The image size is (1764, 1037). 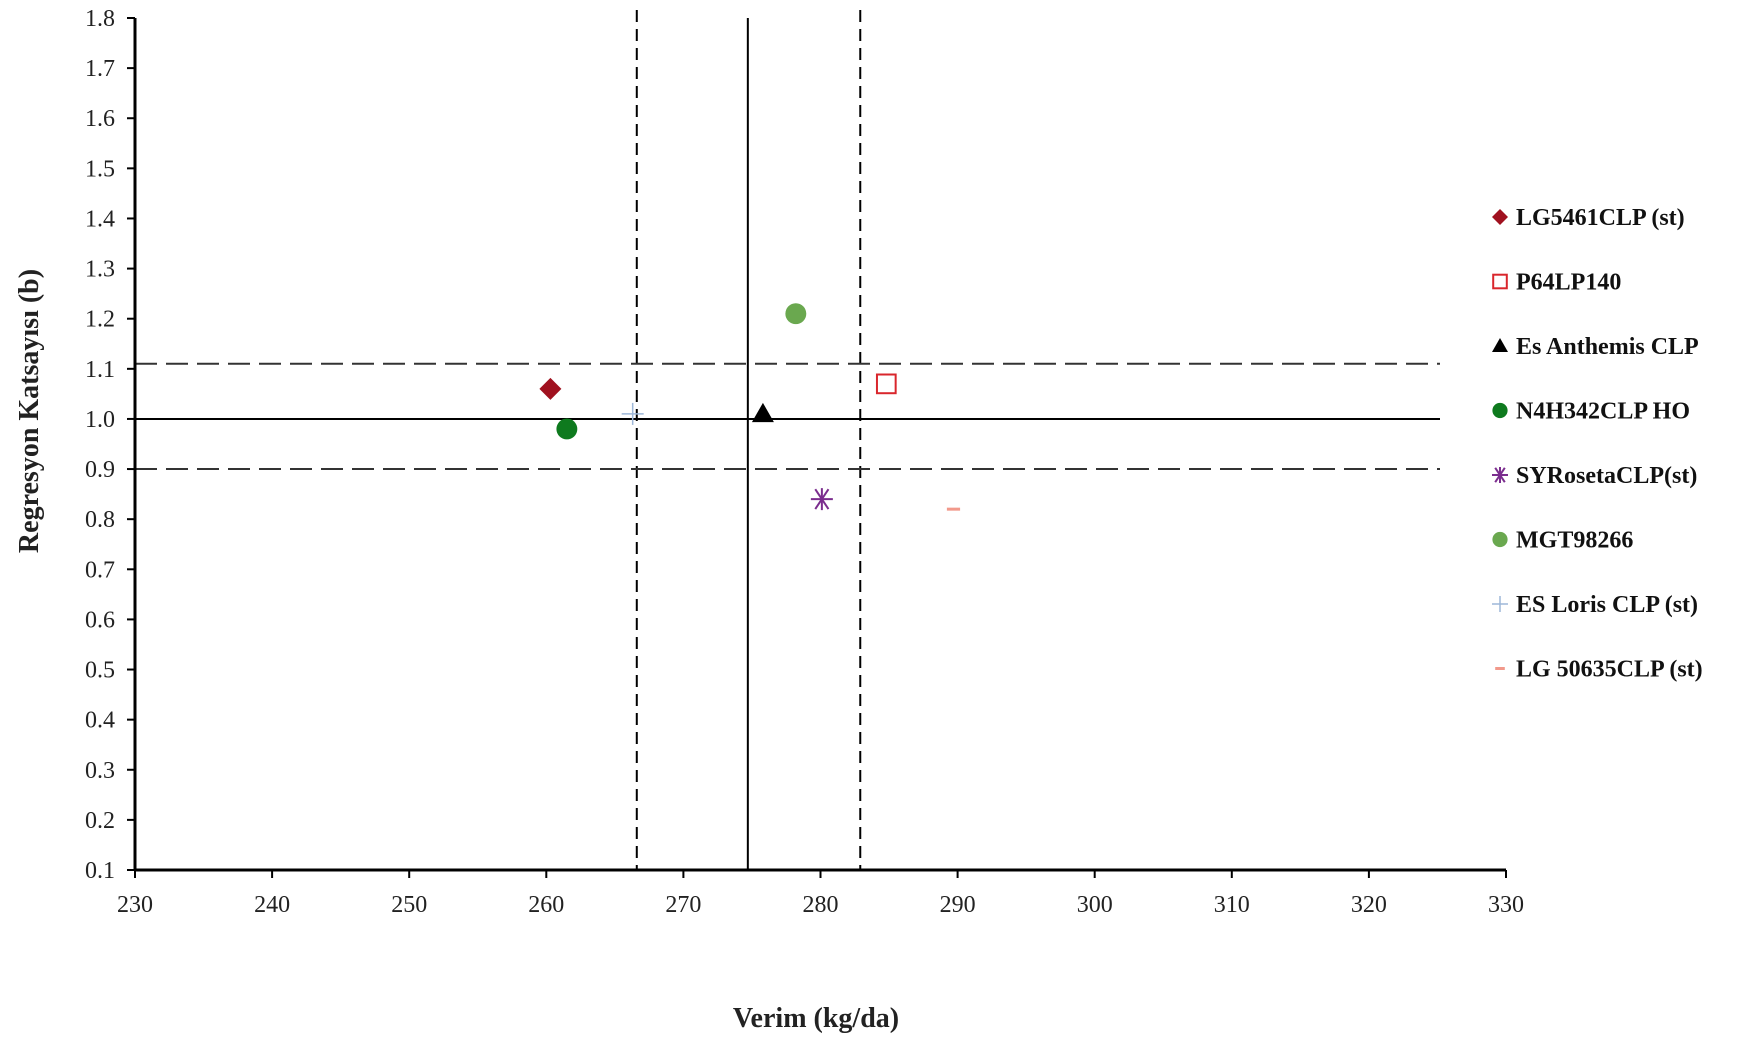 What do you see at coordinates (1607, 347) in the screenshot?
I see `legend-label: Es Anthemis CLP` at bounding box center [1607, 347].